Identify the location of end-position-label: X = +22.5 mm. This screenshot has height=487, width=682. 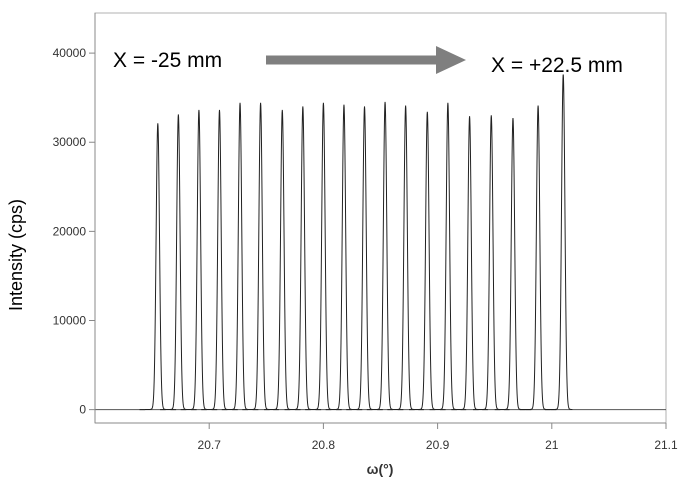
(557, 65).